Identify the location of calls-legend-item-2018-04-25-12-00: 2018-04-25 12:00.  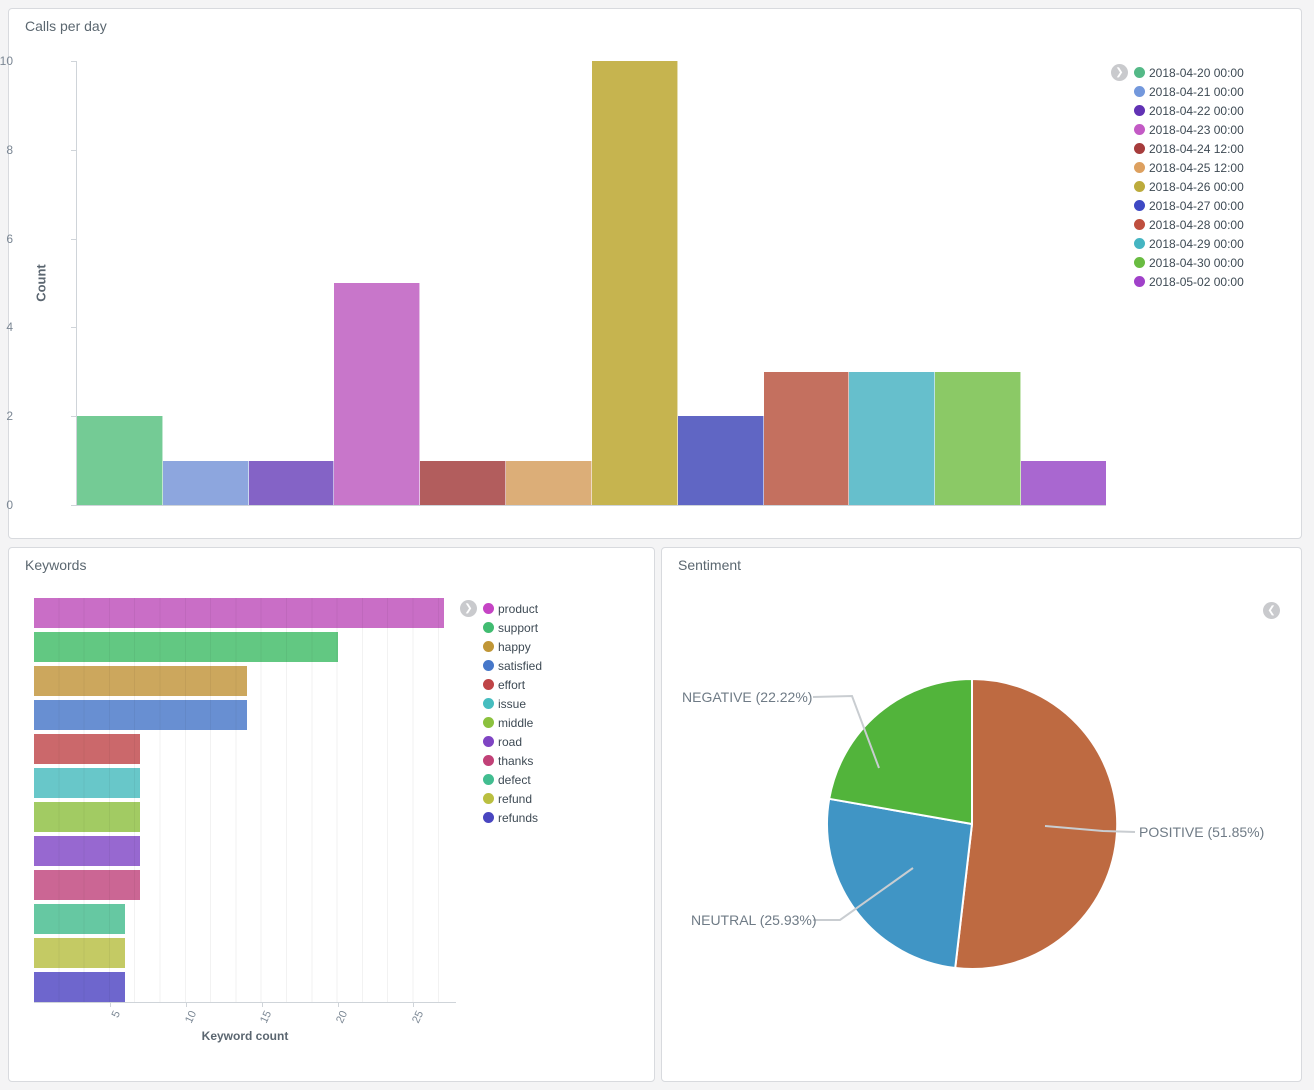
(1189, 167).